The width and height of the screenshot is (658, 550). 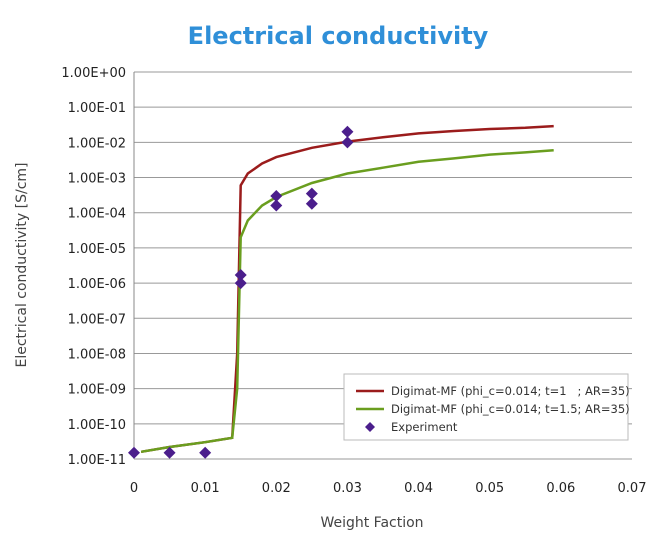 What do you see at coordinates (97, 108) in the screenshot?
I see `y-tick-label: 1.00E-01` at bounding box center [97, 108].